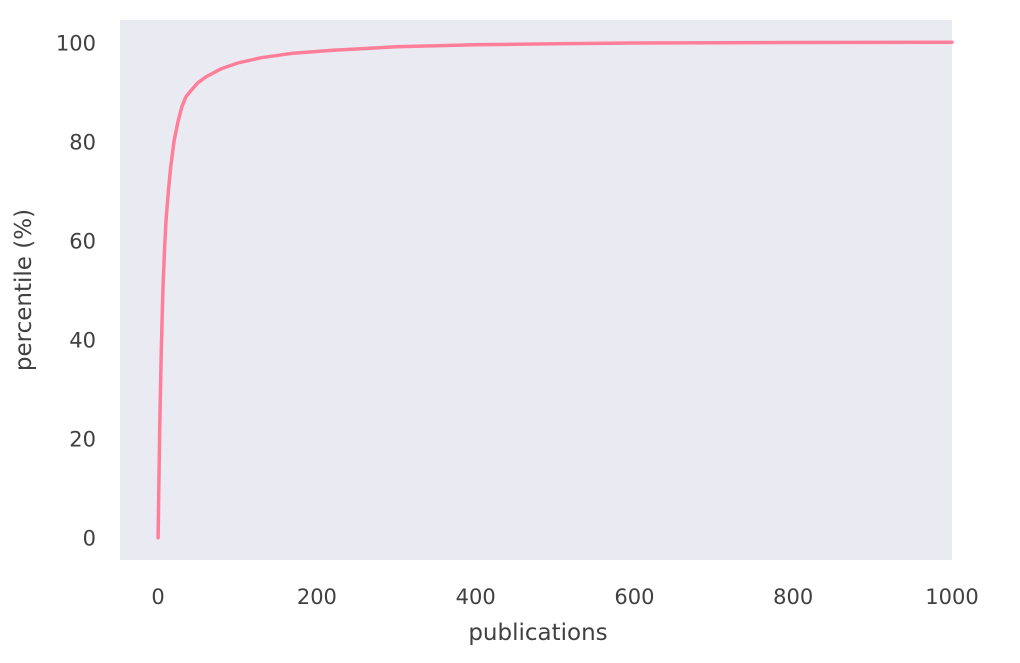  Describe the element at coordinates (76, 43) in the screenshot. I see `y-tick-label: 100` at that location.